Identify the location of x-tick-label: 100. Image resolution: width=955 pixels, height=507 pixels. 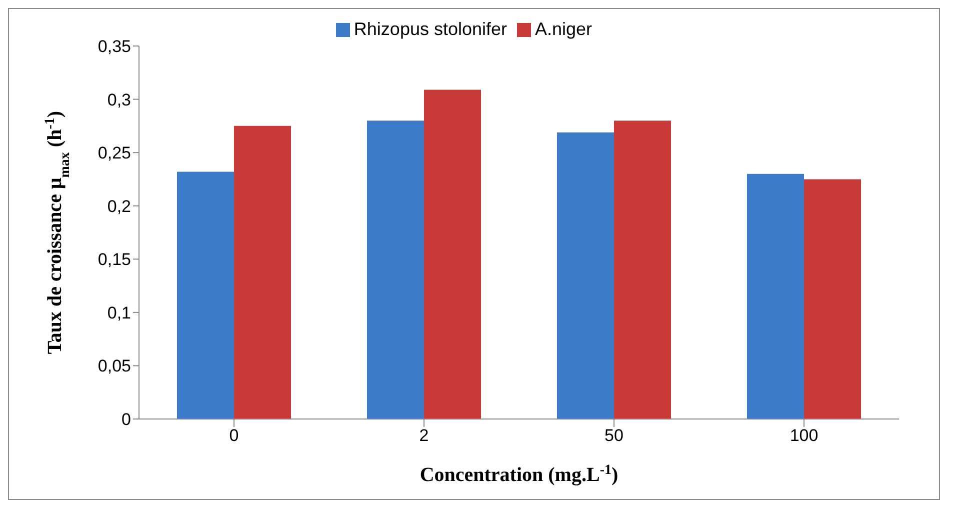
(804, 436).